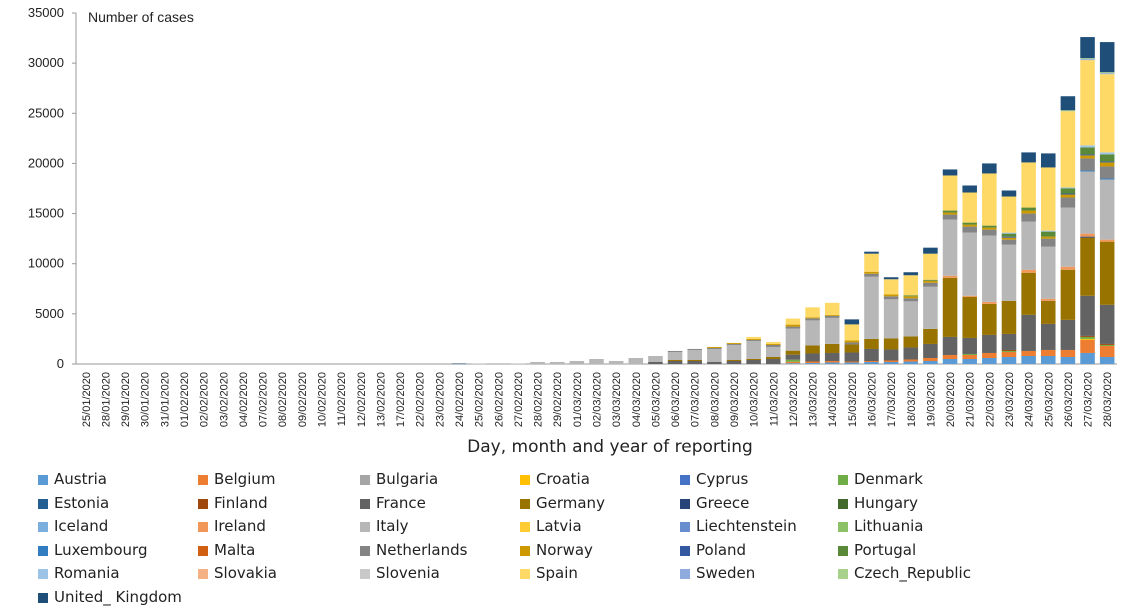  Describe the element at coordinates (205, 399) in the screenshot. I see `x-tick-label: 02/02/2020` at that location.